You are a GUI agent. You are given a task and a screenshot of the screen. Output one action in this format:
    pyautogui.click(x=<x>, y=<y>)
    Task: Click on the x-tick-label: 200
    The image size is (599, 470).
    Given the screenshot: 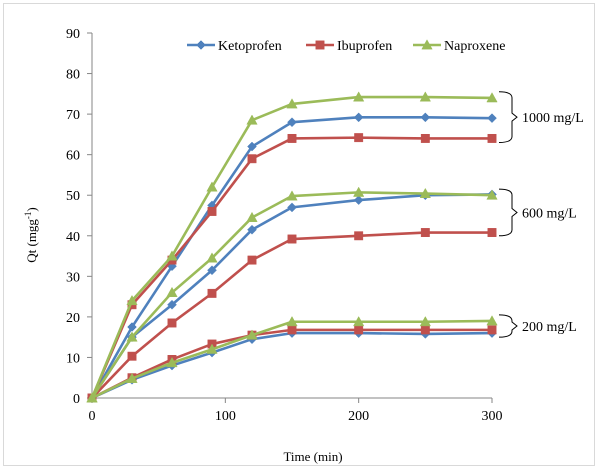 What is the action you would take?
    pyautogui.click(x=358, y=416)
    